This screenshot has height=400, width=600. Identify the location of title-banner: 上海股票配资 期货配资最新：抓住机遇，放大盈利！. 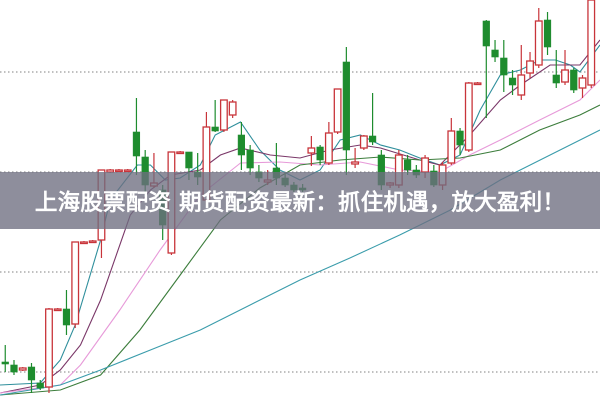
(300, 200).